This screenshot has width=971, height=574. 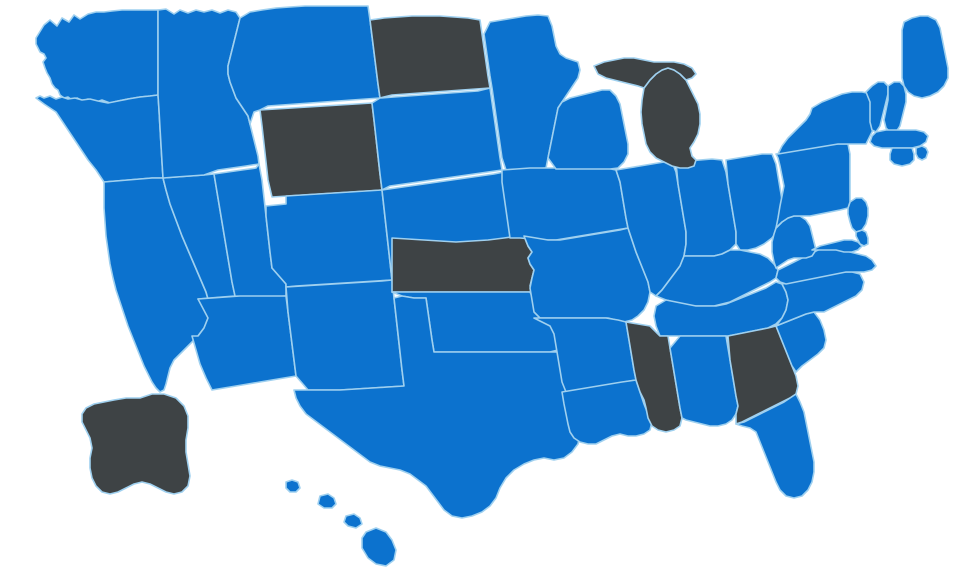 I want to click on state-nj: New Jersey, so click(x=858, y=215).